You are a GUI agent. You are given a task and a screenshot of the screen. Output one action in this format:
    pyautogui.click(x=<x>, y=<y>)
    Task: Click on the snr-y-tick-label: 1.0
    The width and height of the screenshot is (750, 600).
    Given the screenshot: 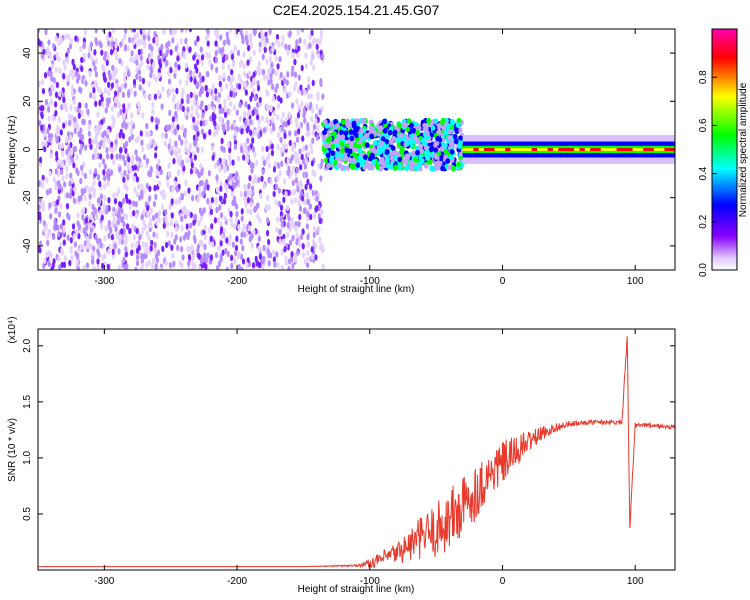 What is the action you would take?
    pyautogui.click(x=27, y=458)
    